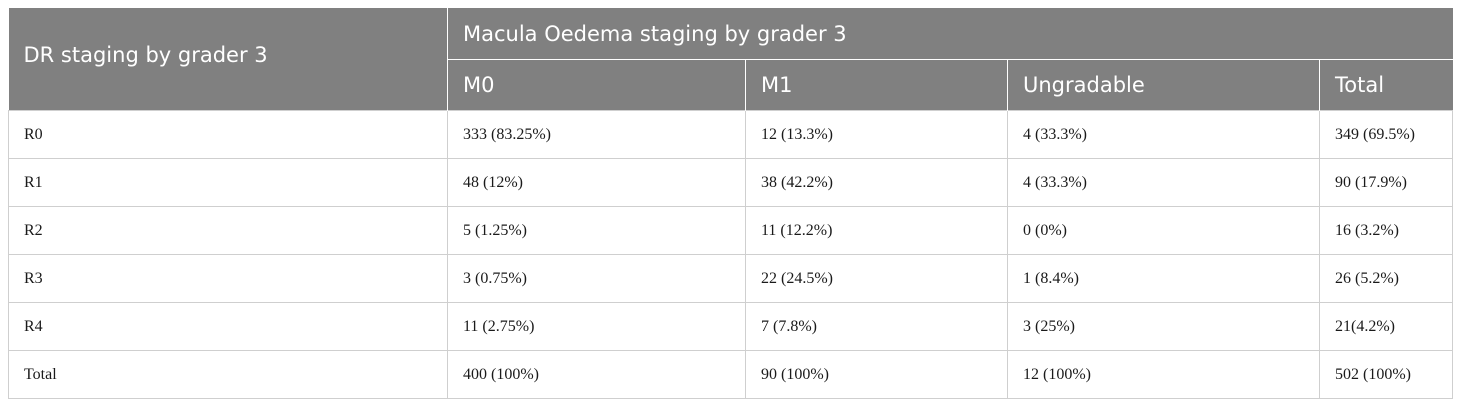  What do you see at coordinates (1386, 326) in the screenshot?
I see `table-cell: 21(4.2%)` at bounding box center [1386, 326].